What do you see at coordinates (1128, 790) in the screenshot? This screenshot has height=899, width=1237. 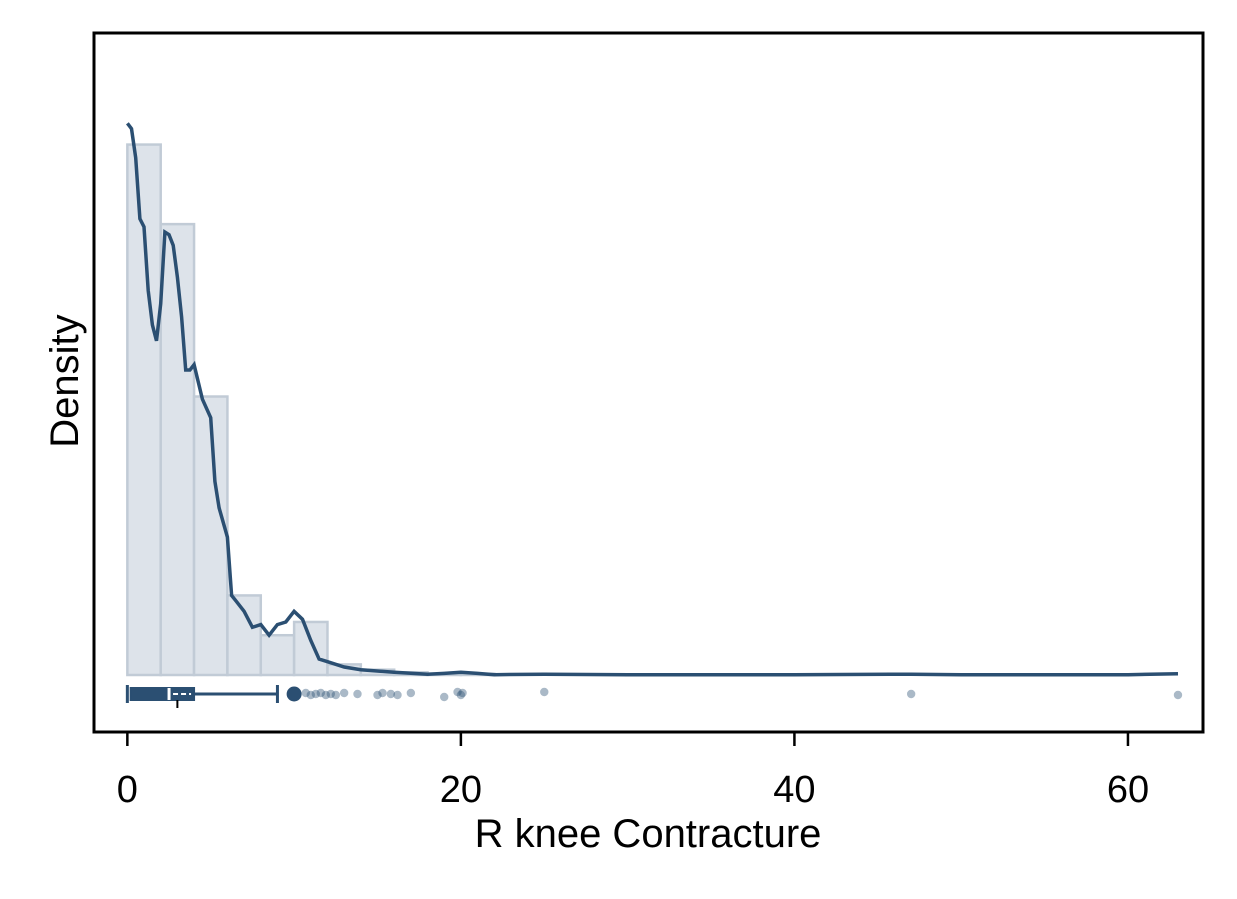 I see `x-tick-label: 60` at bounding box center [1128, 790].